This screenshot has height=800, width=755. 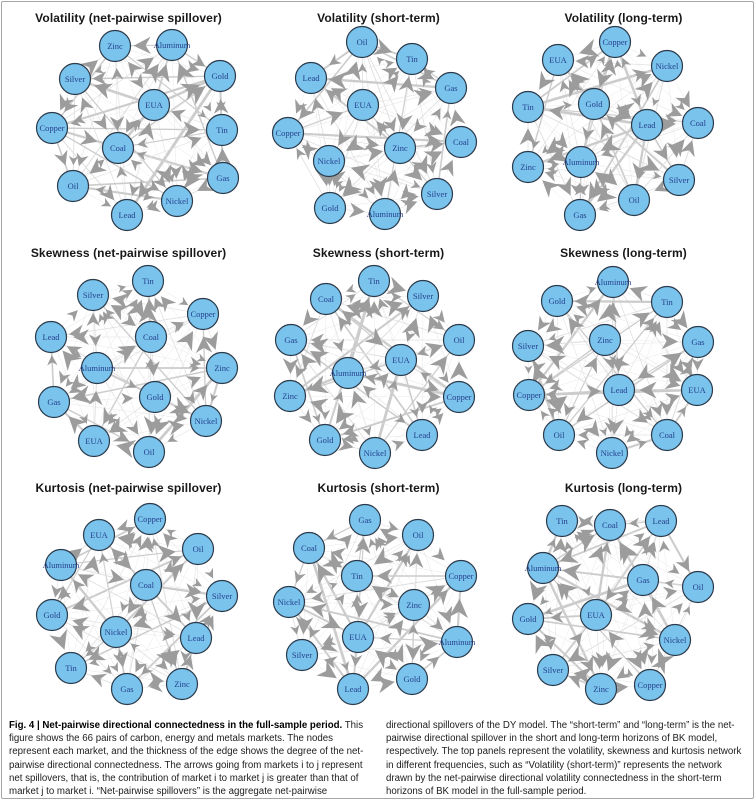 I want to click on panel-title: Volatility (net-pairwise spillover), so click(x=128, y=18).